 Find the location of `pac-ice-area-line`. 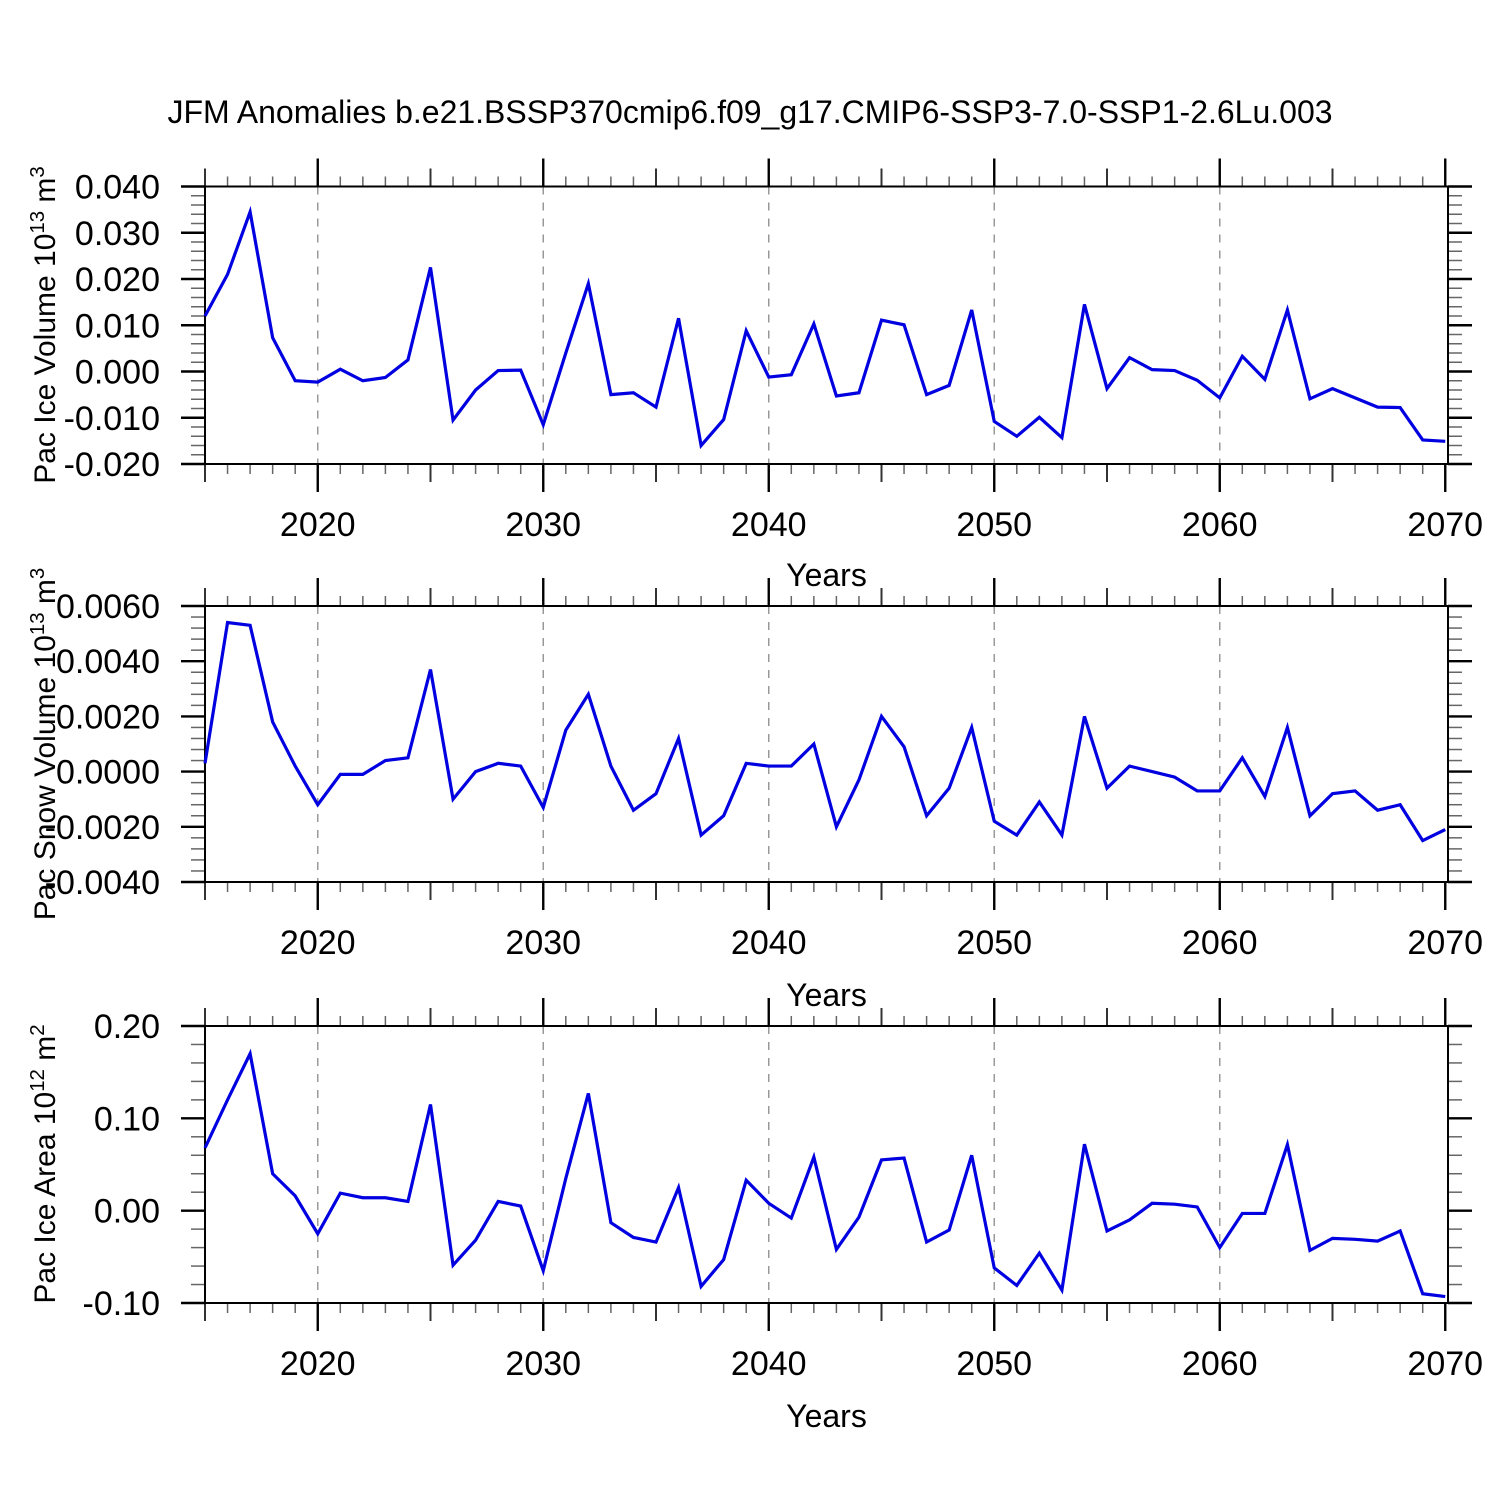

pac-ice-area-line is located at coordinates (824, 1173).